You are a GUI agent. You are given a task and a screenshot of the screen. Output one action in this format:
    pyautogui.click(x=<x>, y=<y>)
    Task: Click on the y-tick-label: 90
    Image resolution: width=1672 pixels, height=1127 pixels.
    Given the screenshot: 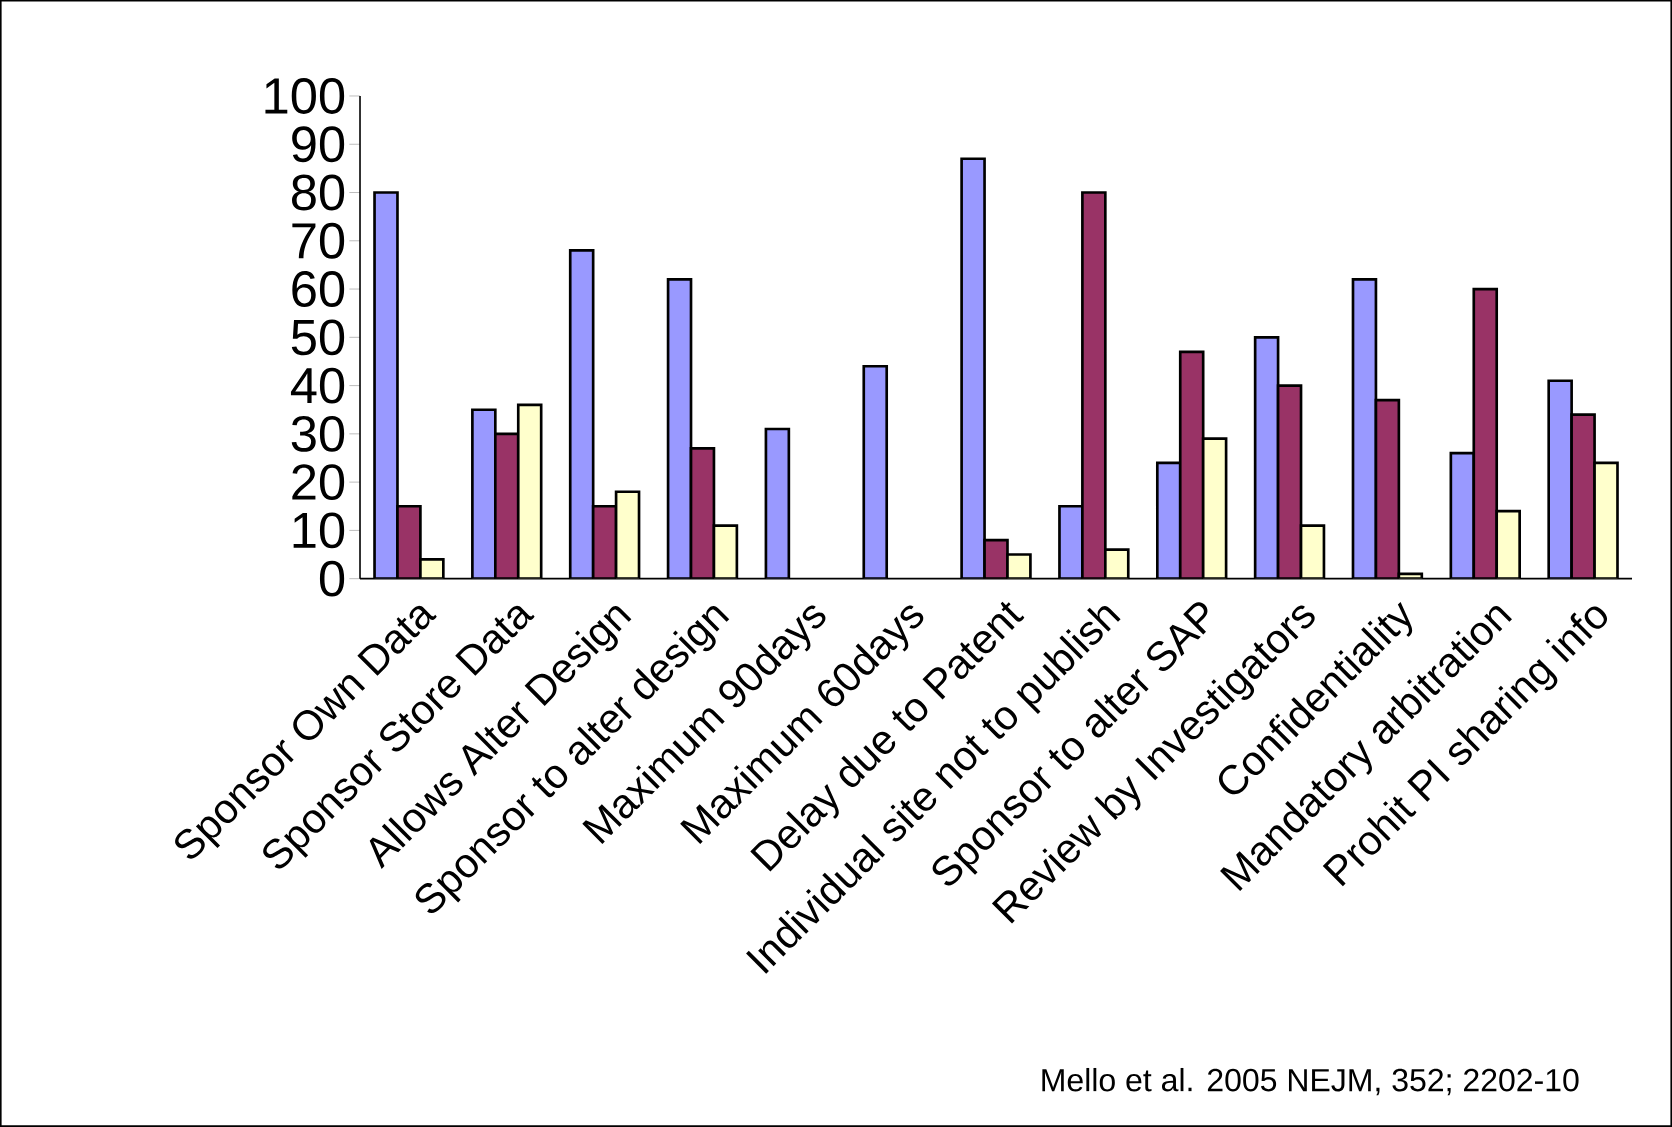 What is the action you would take?
    pyautogui.click(x=318, y=144)
    